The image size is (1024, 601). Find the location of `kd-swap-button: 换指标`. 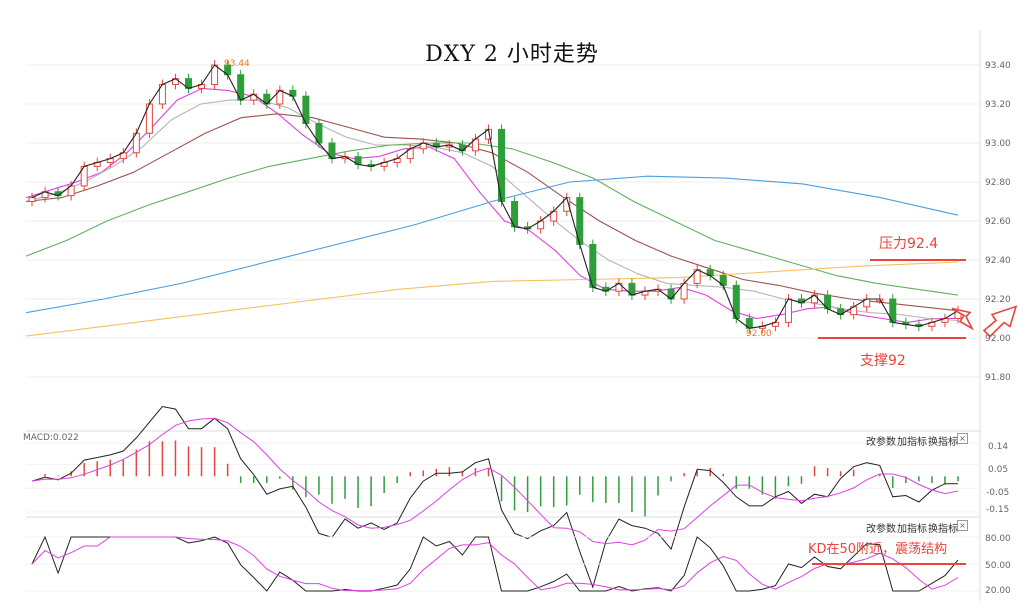

kd-swap-button: 换指标 is located at coordinates (943, 529).